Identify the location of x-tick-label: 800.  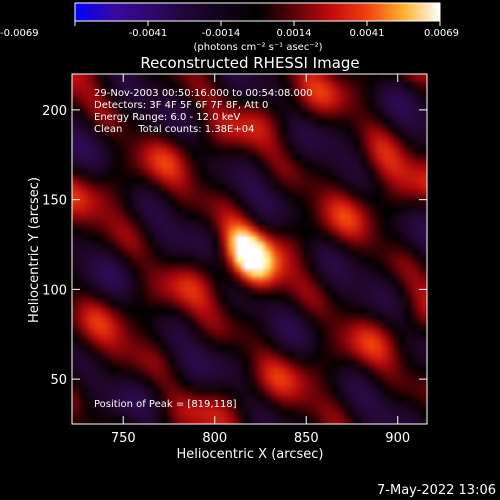
(214, 438).